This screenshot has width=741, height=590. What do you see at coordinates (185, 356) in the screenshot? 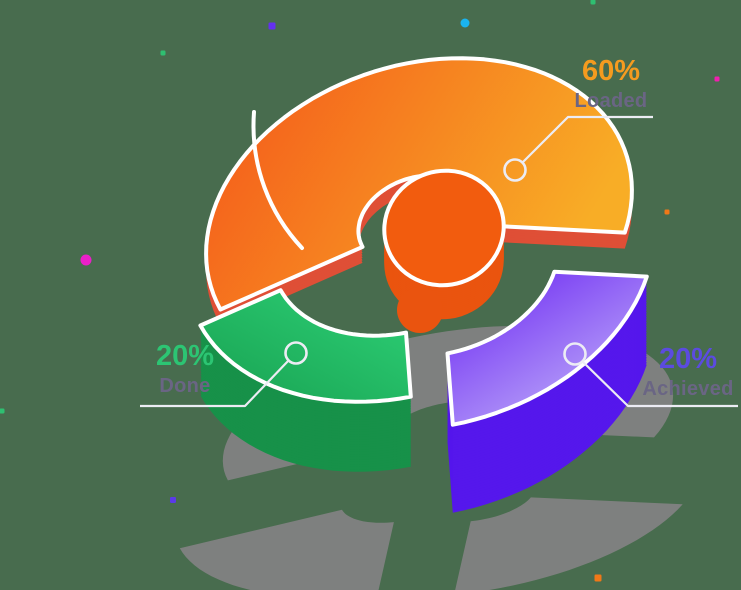
I see `callout-percent-done: 20%` at bounding box center [185, 356].